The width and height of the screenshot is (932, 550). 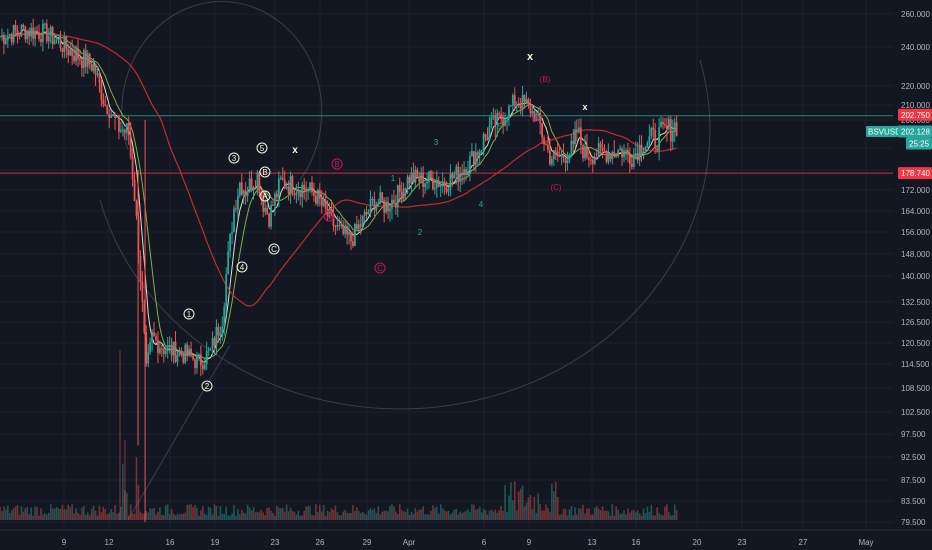 I want to click on arc-small, so click(x=222, y=91).